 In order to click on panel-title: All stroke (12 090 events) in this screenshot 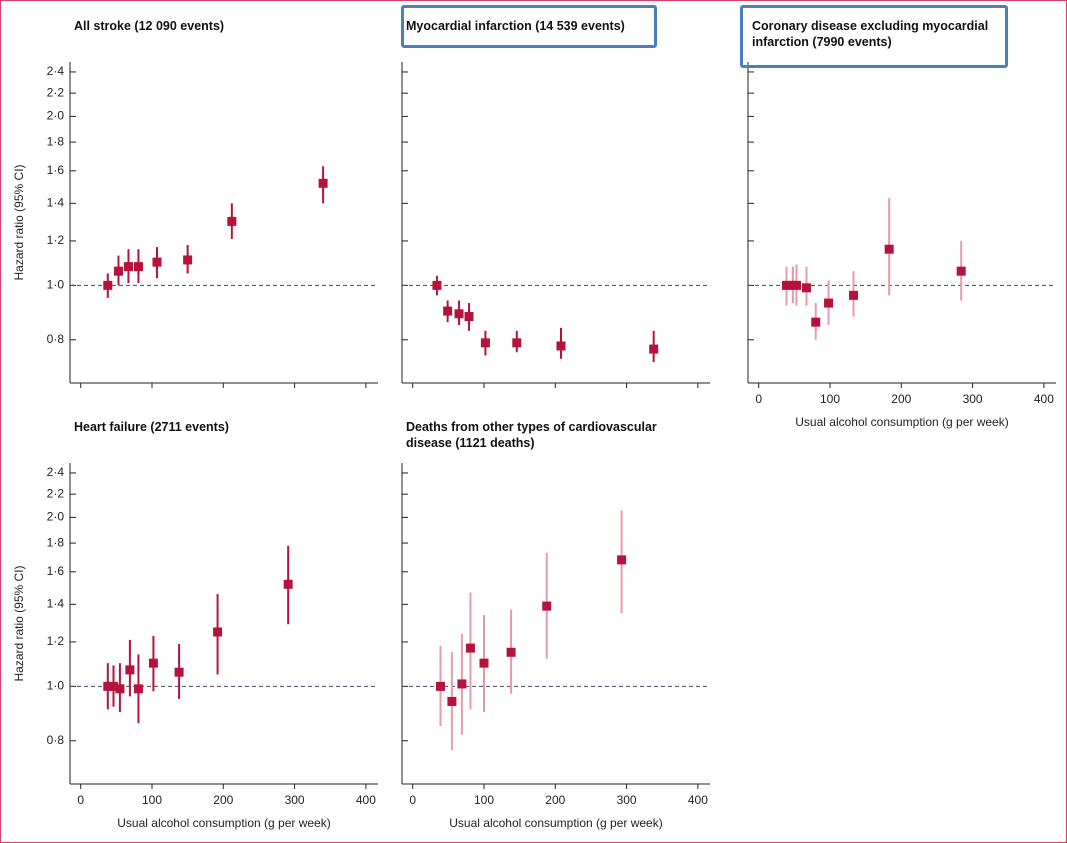, I will do `click(149, 26)`.